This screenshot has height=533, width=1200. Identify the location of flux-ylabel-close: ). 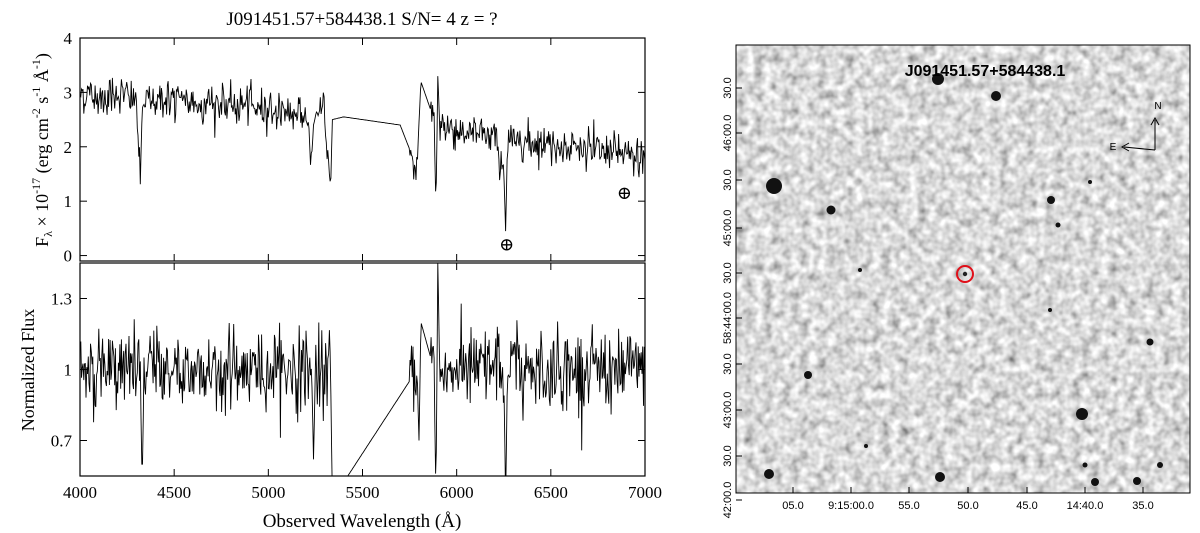
(42, 56).